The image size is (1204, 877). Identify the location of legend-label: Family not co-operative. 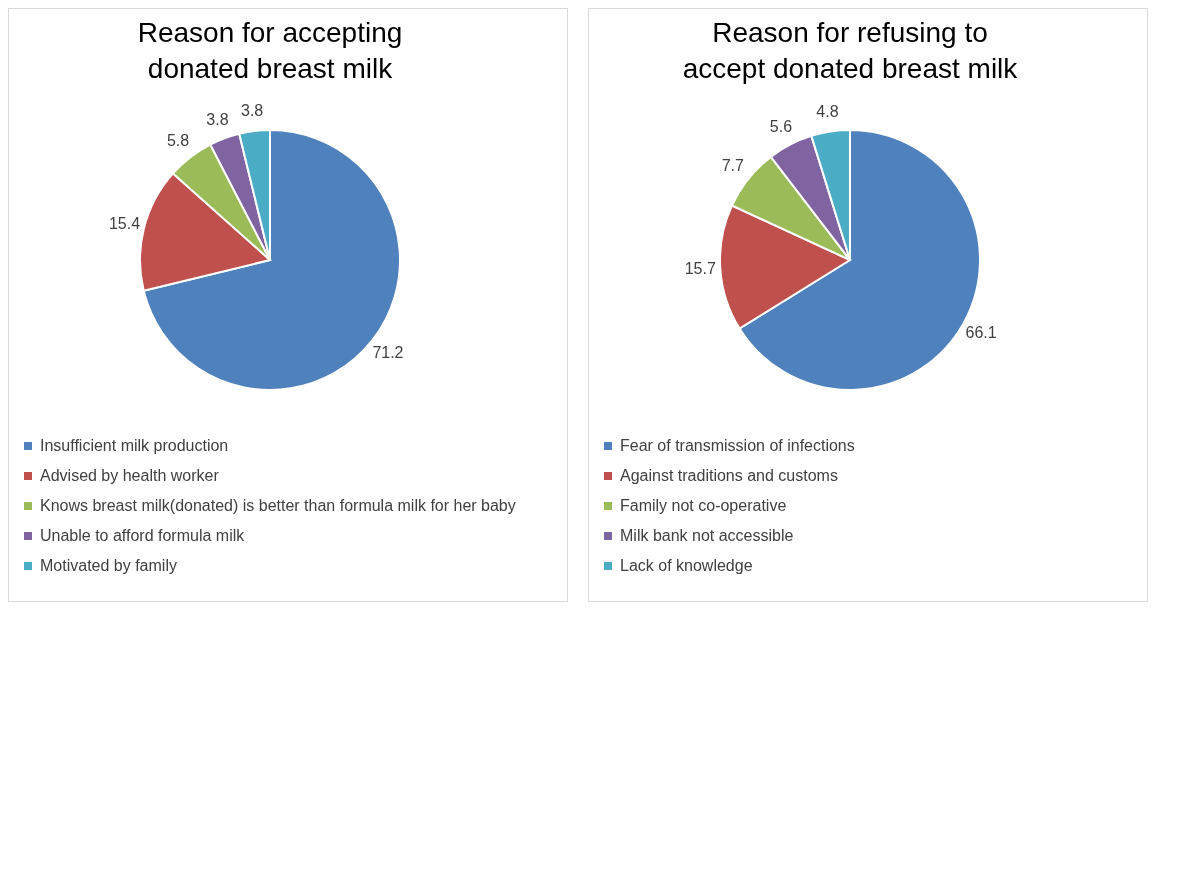
(703, 505).